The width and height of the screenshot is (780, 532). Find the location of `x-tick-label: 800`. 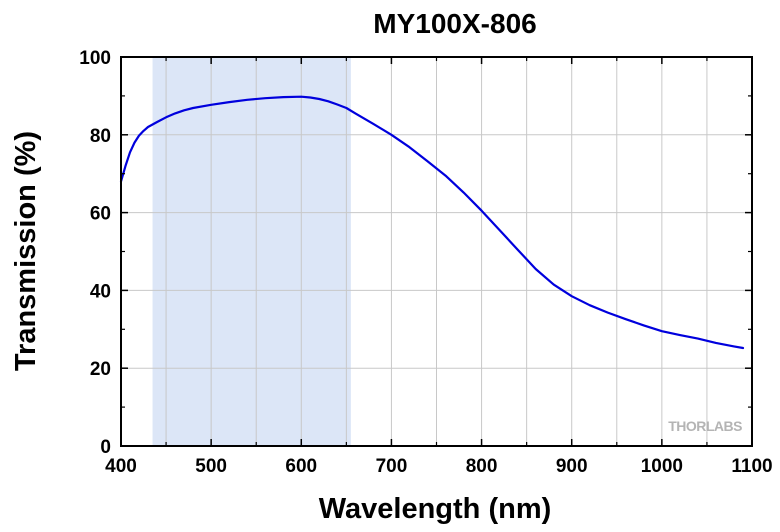

x-tick-label: 800 is located at coordinates (482, 466).